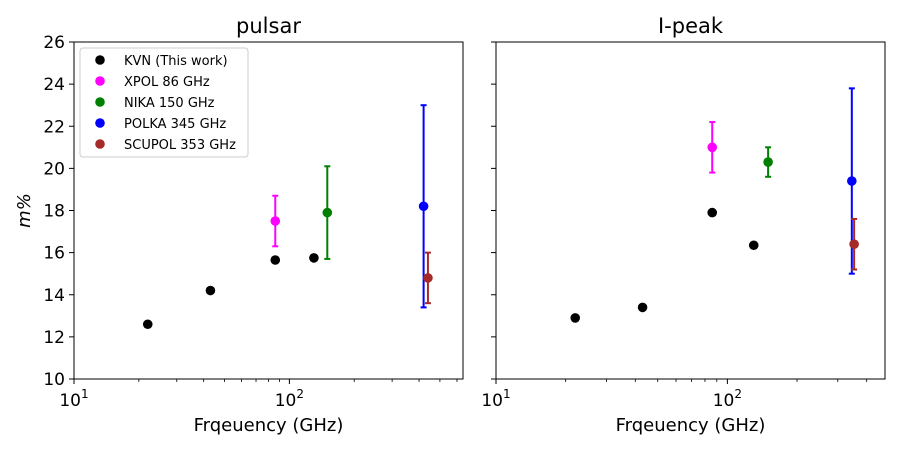 This screenshot has height=450, width=900. I want to click on y-tick-label: 12, so click(54, 338).